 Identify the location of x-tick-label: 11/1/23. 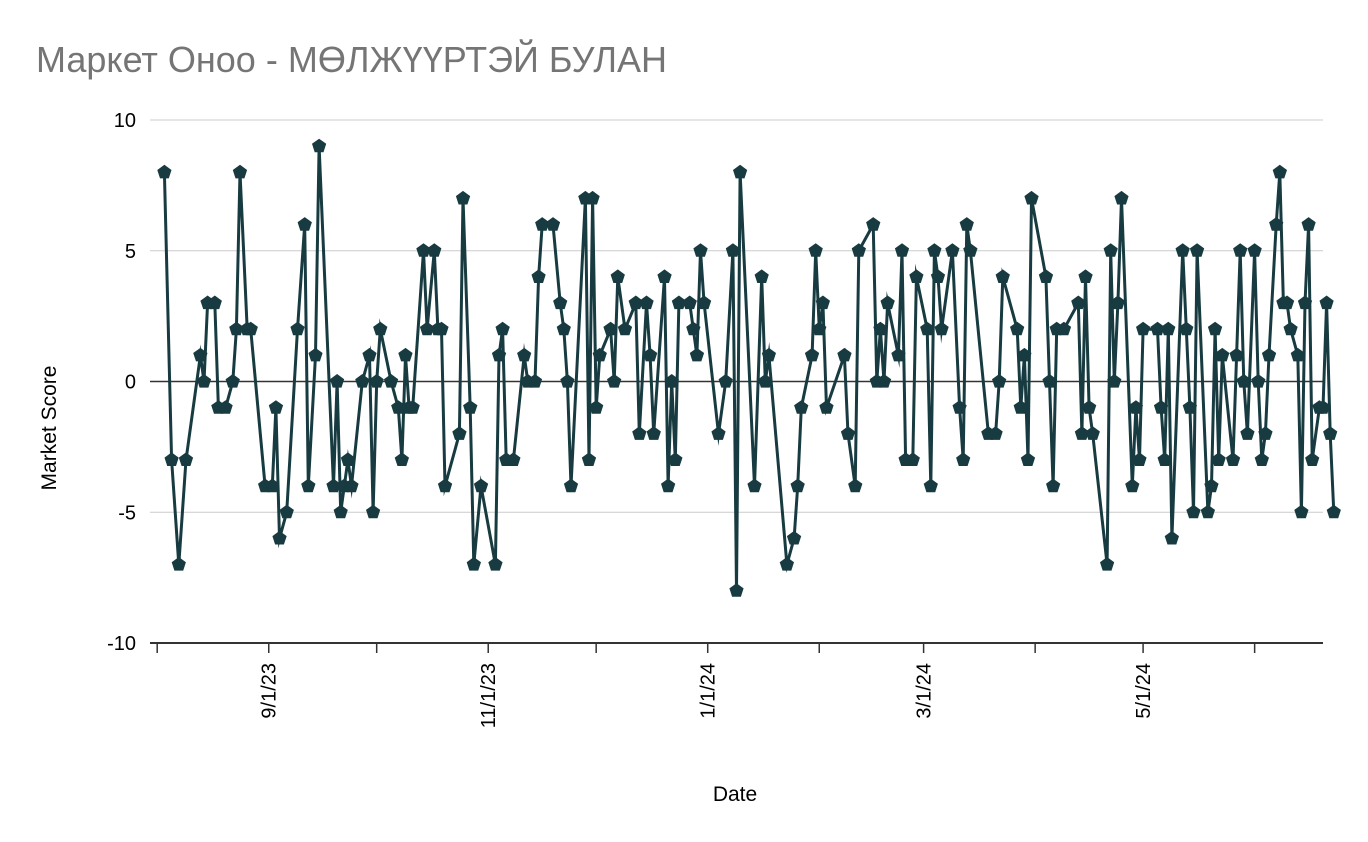
(489, 695).